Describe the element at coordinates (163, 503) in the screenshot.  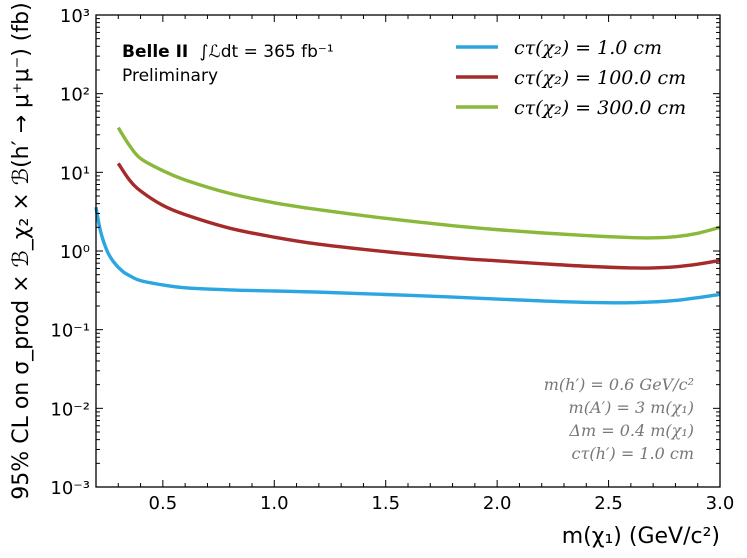
I see `x-tick-label: 0.5` at that location.